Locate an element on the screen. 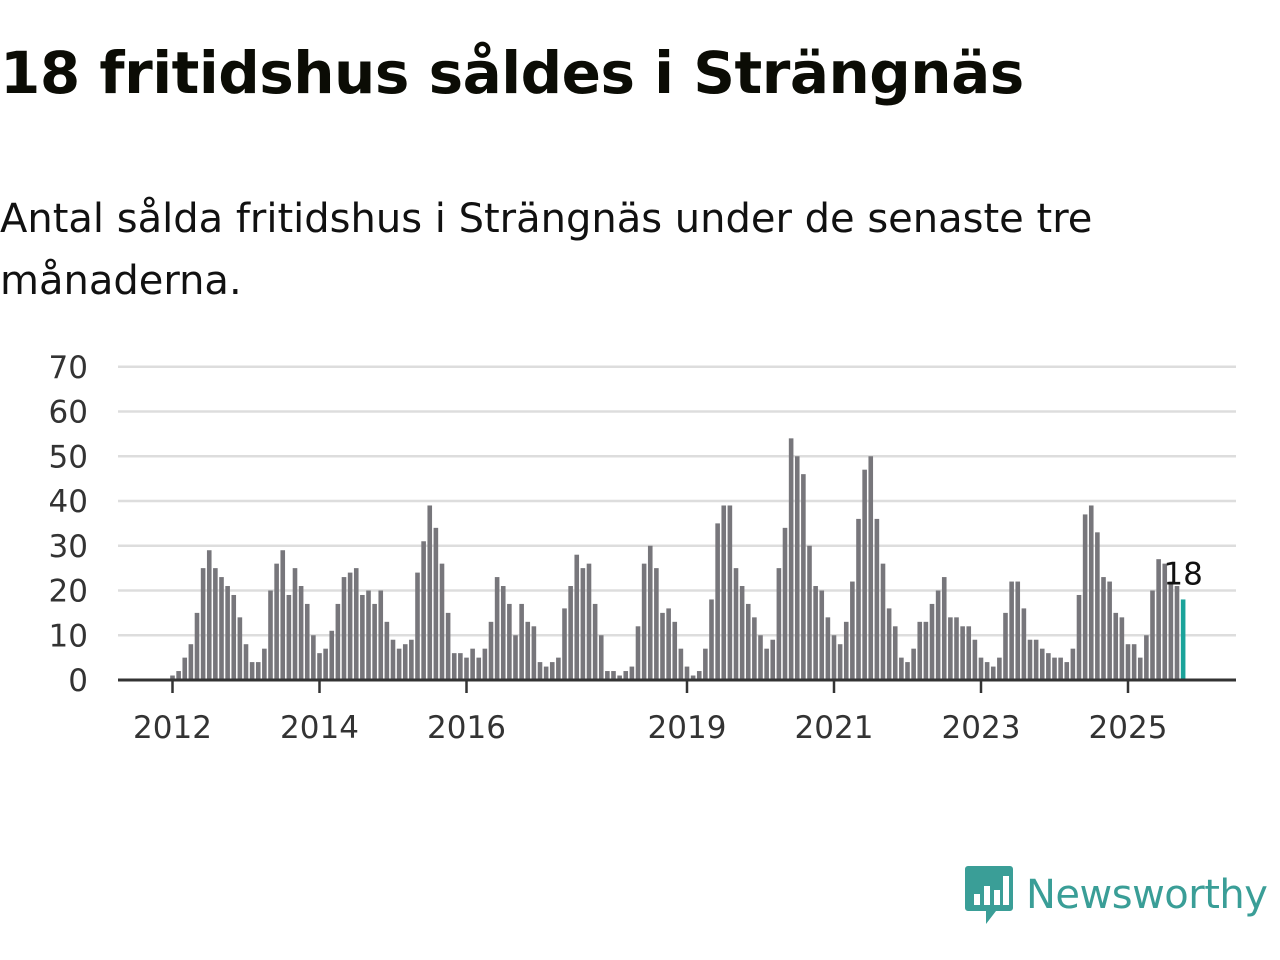  y-axis-ticks: 0 10 20 30 40 50 60 70 is located at coordinates (68, 524).